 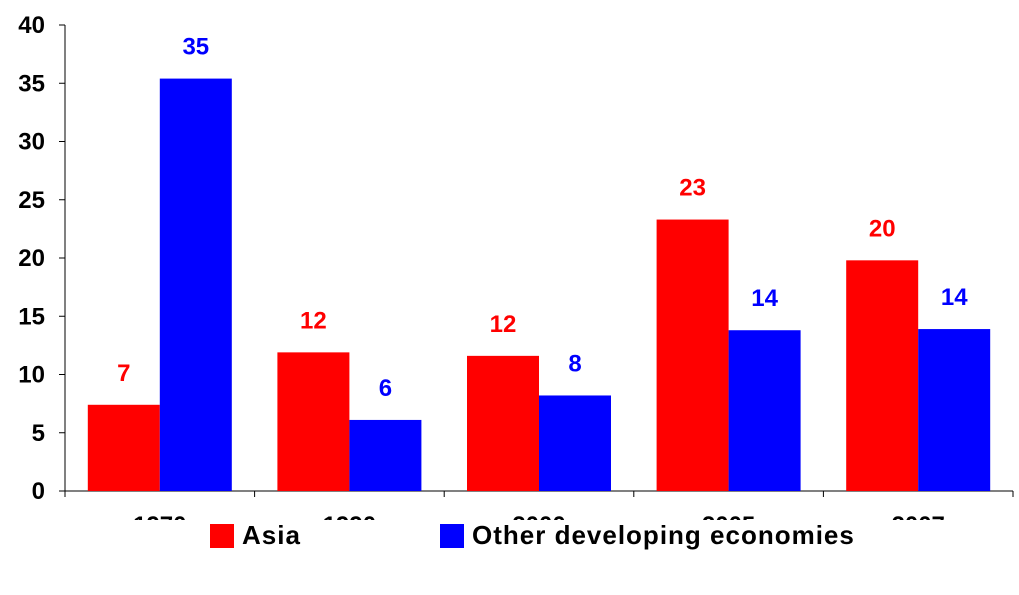 What do you see at coordinates (918, 516) in the screenshot?
I see `x-tick-label: 2007` at bounding box center [918, 516].